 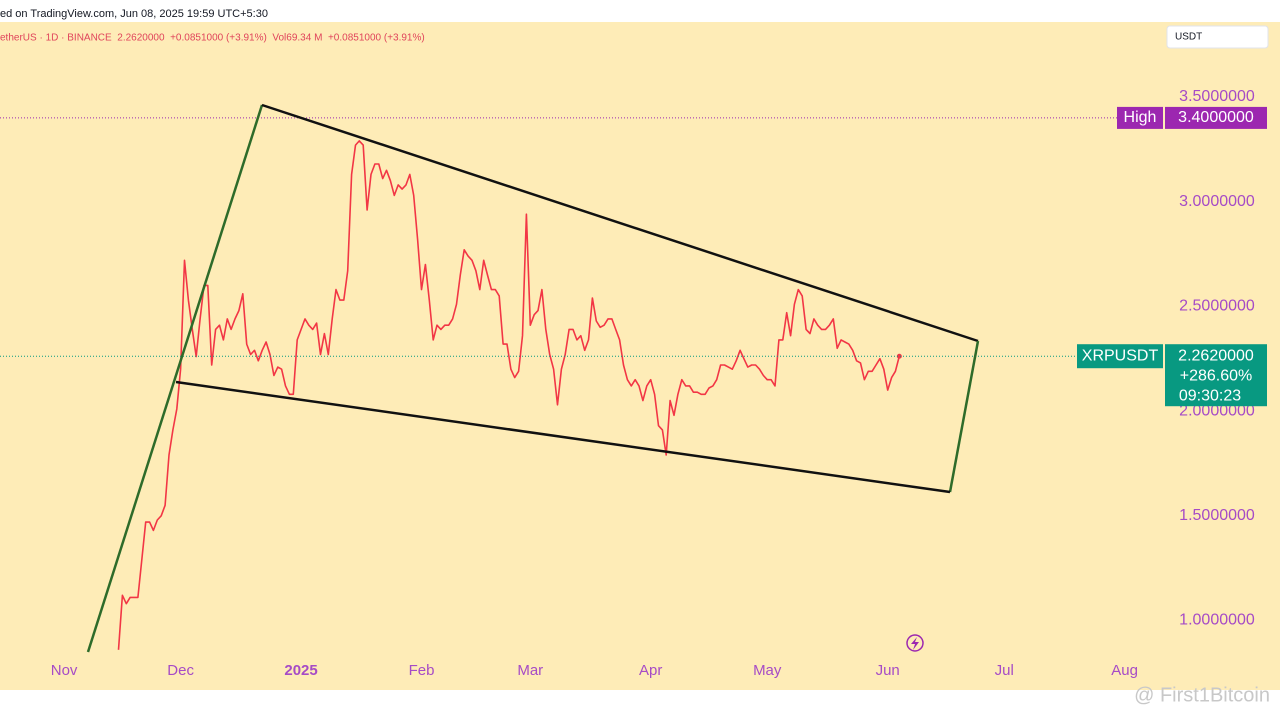 I want to click on high-value: 3.4000000, so click(x=1216, y=117).